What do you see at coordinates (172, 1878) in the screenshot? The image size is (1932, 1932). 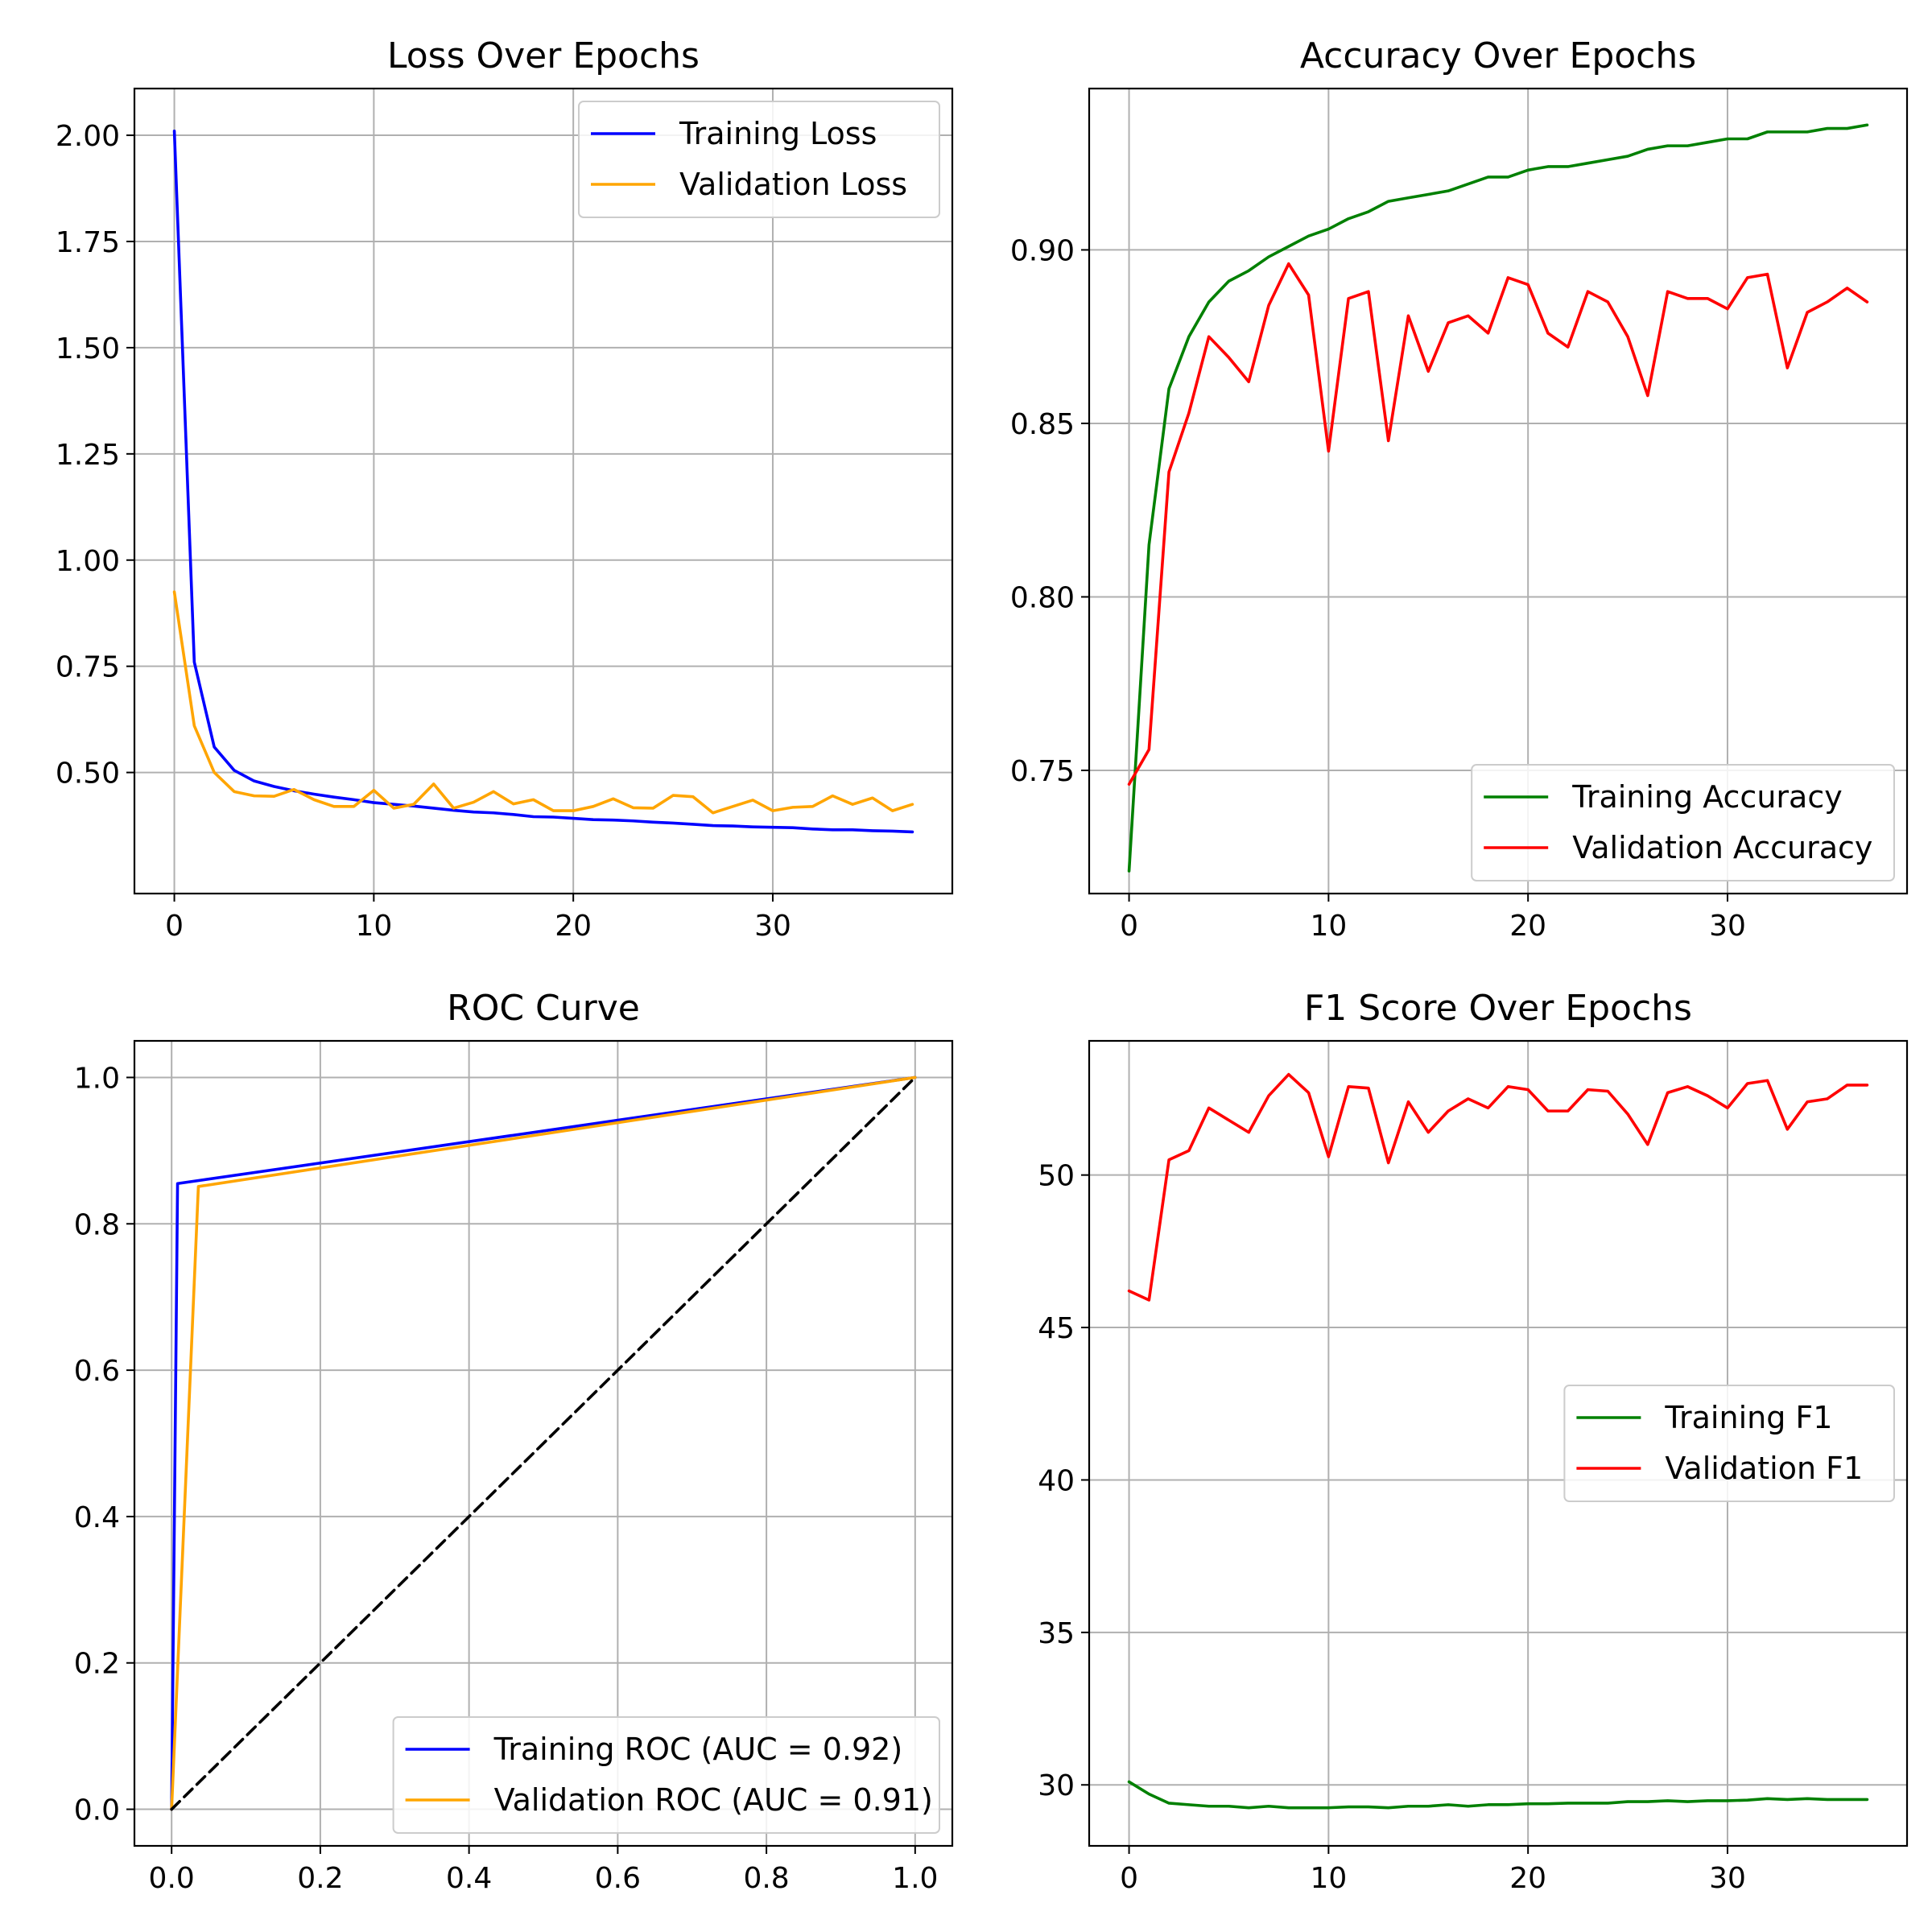 I see `x-tick-label: 0.0` at bounding box center [172, 1878].